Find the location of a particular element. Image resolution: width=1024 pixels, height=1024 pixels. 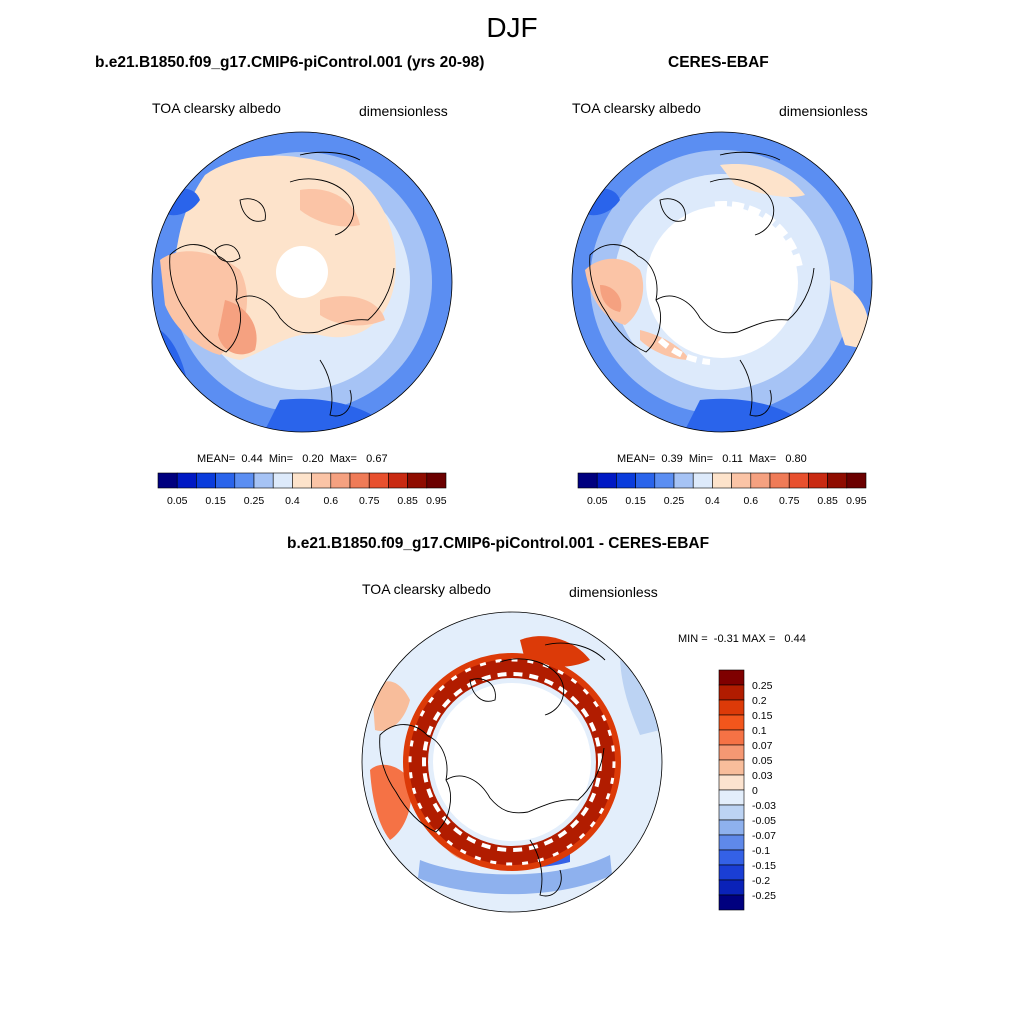

panel-2-title: CERES-EBAF is located at coordinates (718, 62).